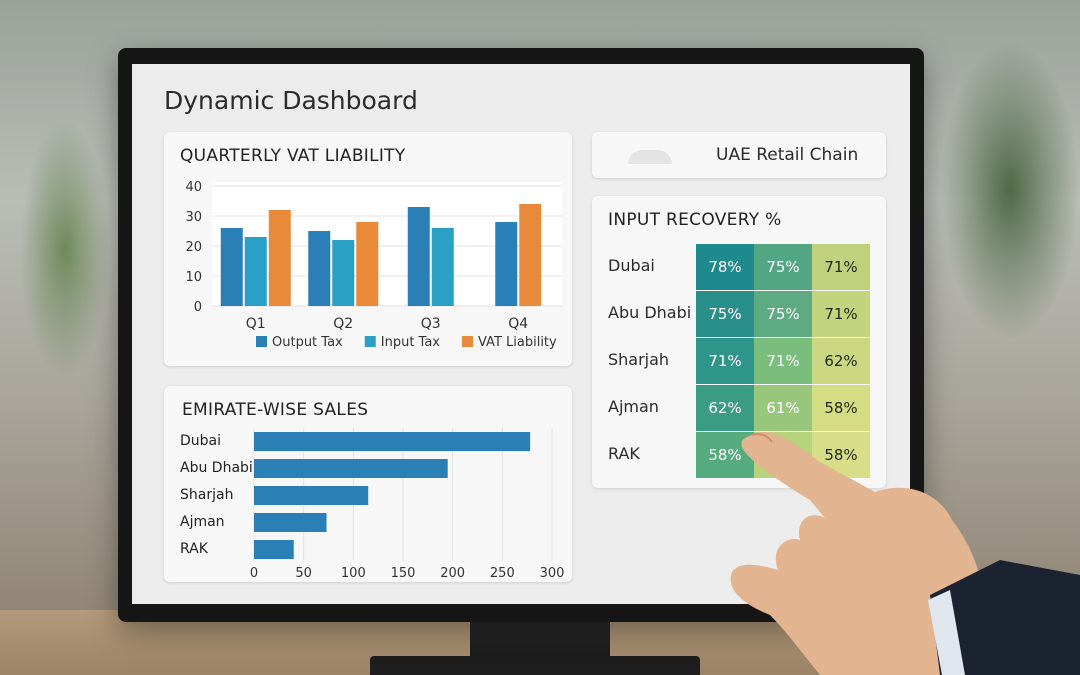 The height and width of the screenshot is (675, 1080). Describe the element at coordinates (787, 155) in the screenshot. I see `chain-name: UAE Retail Chain` at that location.